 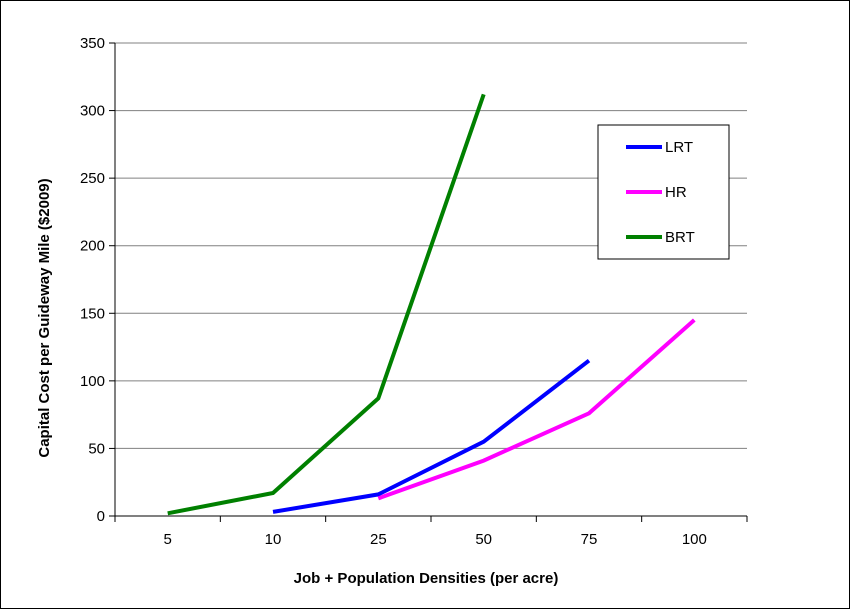 I want to click on y-tick-label: 300, so click(x=92, y=111).